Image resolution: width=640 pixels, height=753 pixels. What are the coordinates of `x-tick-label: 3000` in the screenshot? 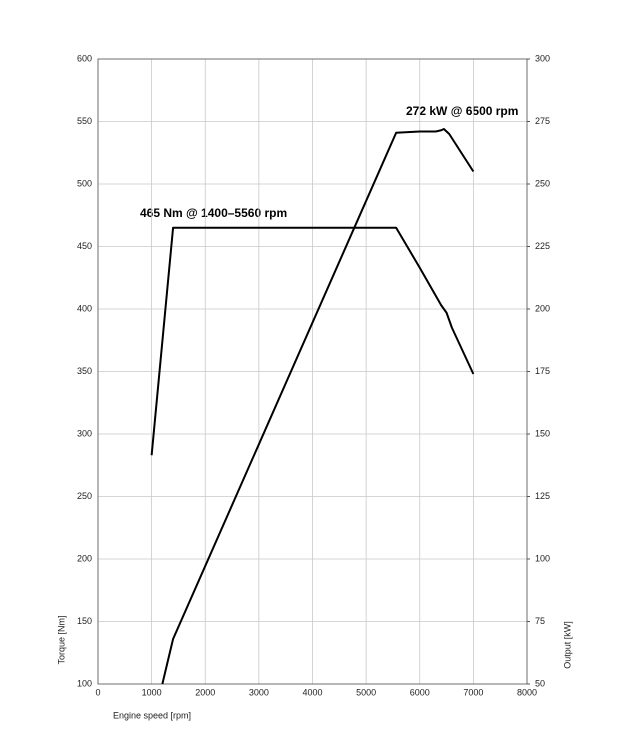 It's located at (259, 692).